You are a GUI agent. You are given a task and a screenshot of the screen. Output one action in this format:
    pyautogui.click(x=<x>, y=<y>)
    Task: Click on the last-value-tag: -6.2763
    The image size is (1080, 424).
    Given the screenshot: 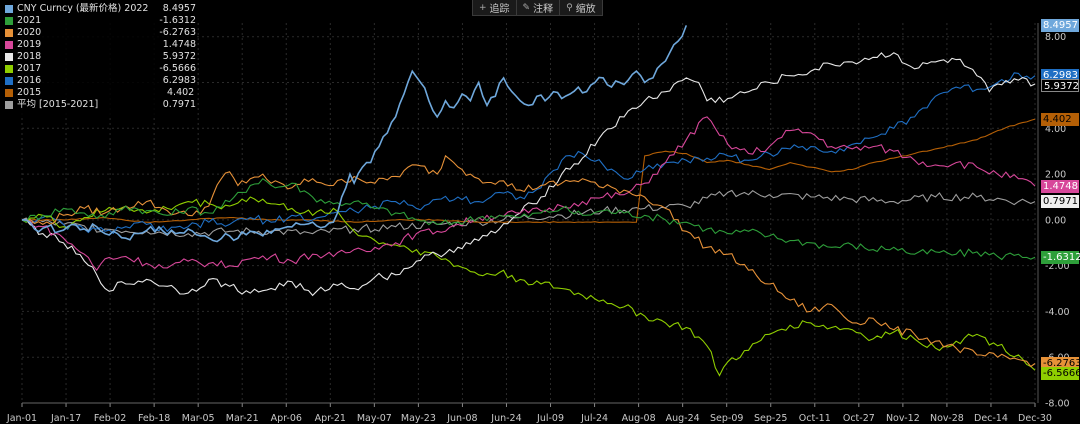 What is the action you would take?
    pyautogui.click(x=1060, y=364)
    